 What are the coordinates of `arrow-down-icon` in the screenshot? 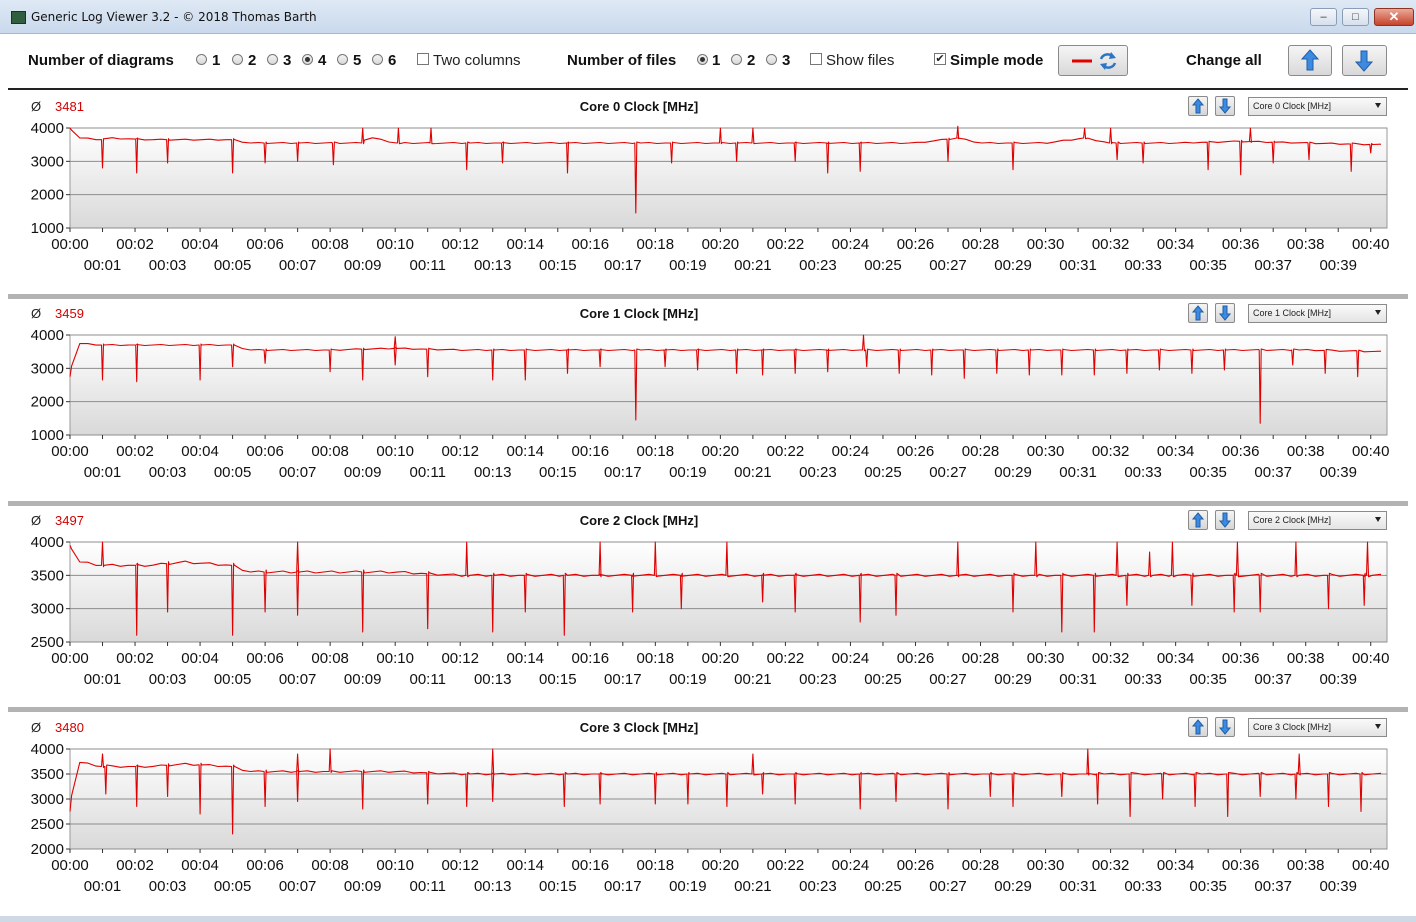 It's located at (1225, 727).